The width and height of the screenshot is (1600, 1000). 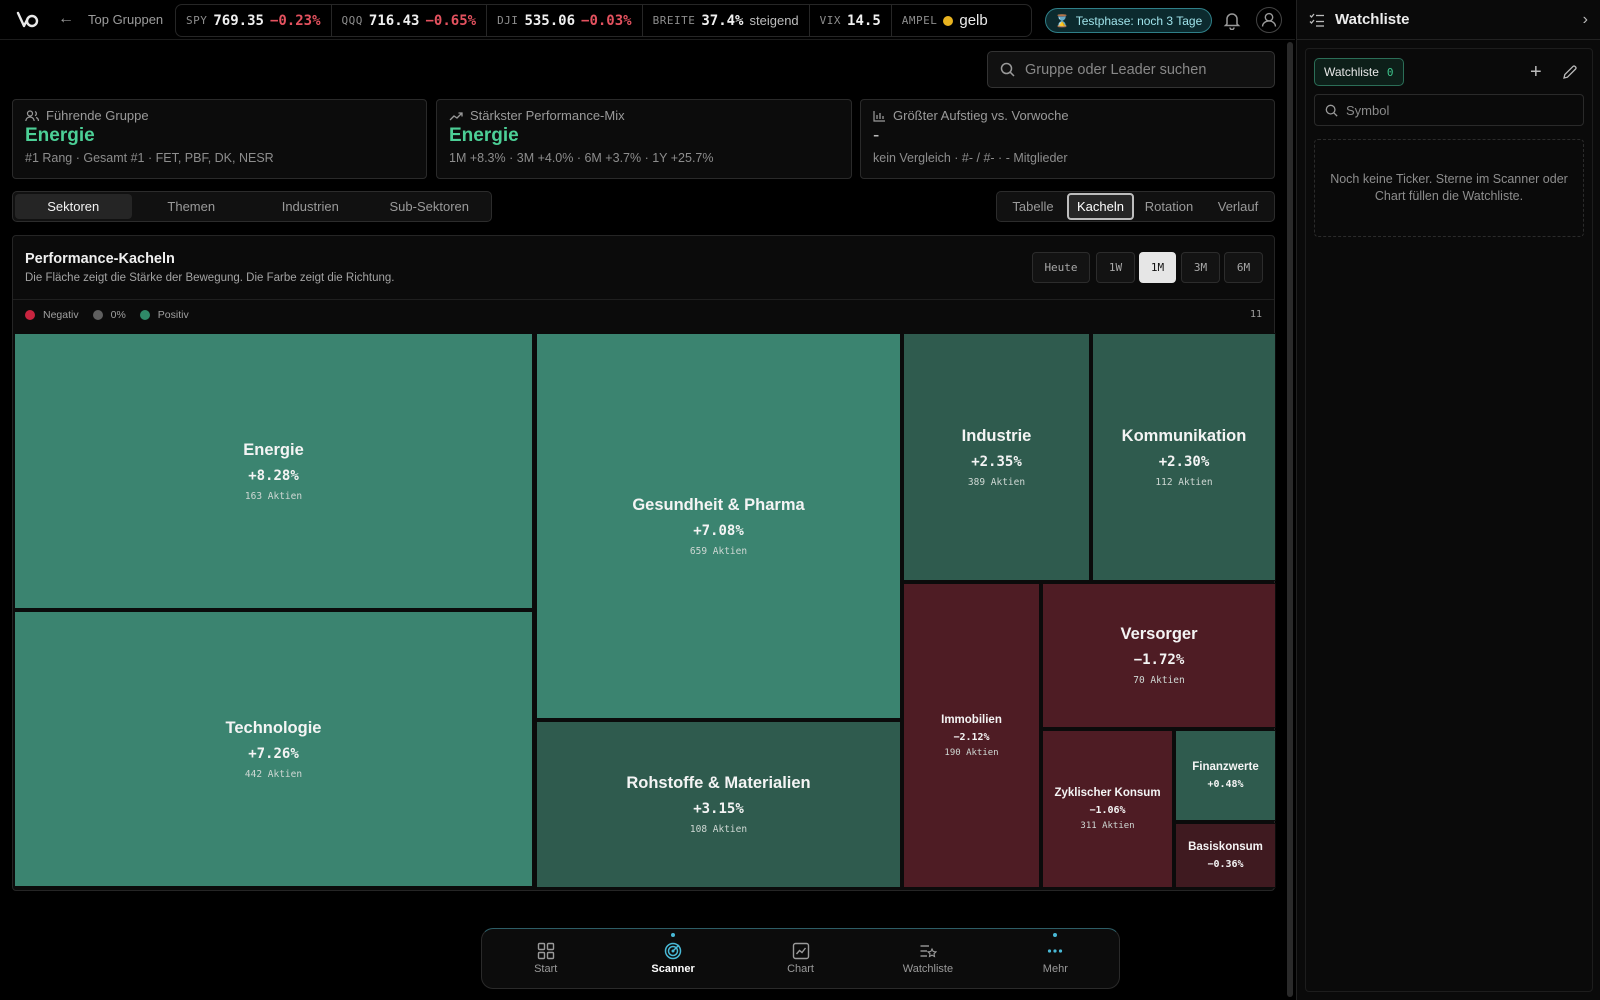 I want to click on nav-scanner: Scanner, so click(x=672, y=958).